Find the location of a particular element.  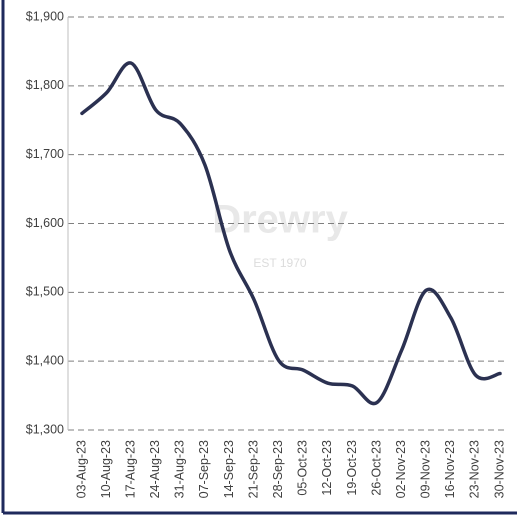

y-tick-label: $1,400 is located at coordinates (45, 360).